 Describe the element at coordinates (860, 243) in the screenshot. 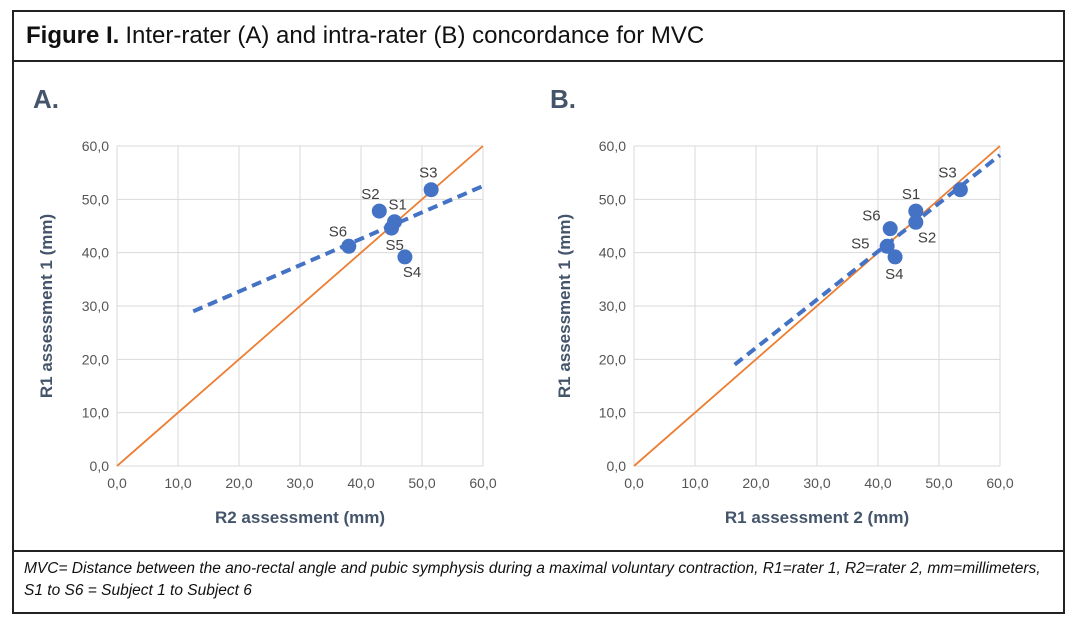

I see `panel-b-point-label-s5: S5` at that location.